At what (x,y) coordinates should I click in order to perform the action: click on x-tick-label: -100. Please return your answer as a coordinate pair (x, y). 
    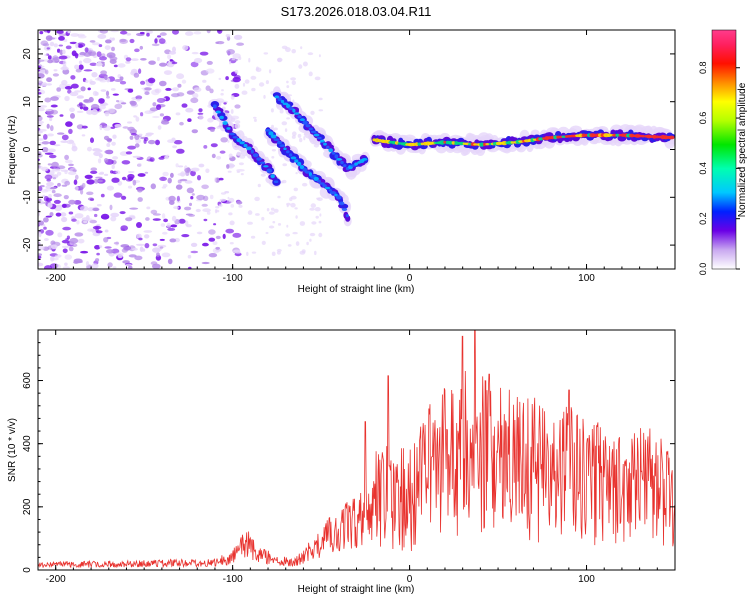
    Looking at the image, I should click on (233, 278).